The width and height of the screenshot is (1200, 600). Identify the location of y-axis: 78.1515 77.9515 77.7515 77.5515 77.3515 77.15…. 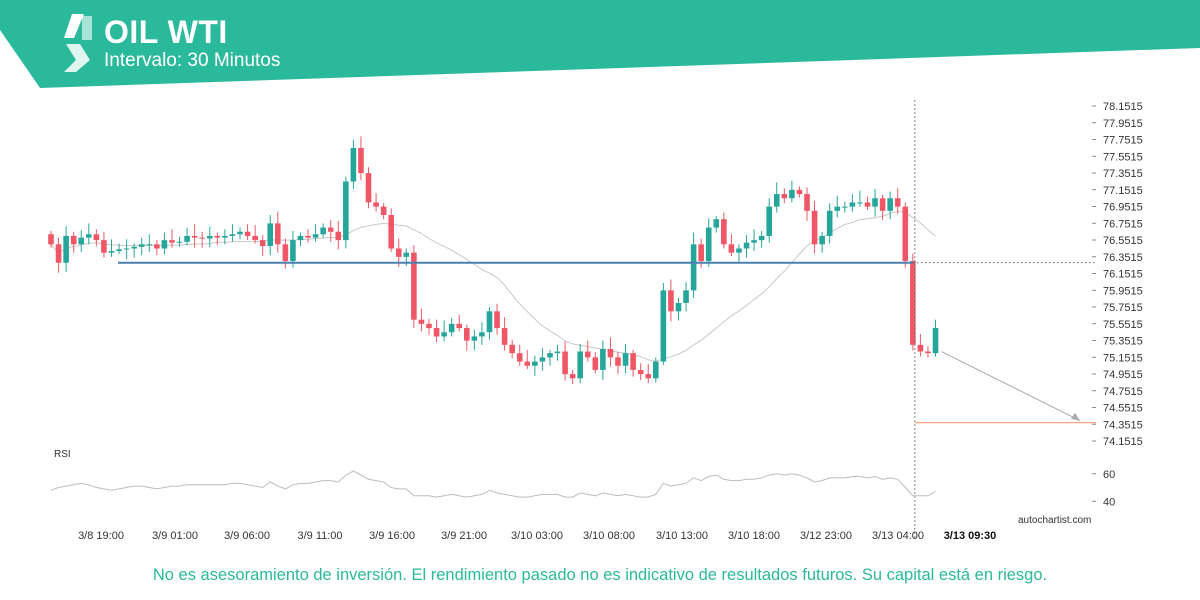
(1117, 274).